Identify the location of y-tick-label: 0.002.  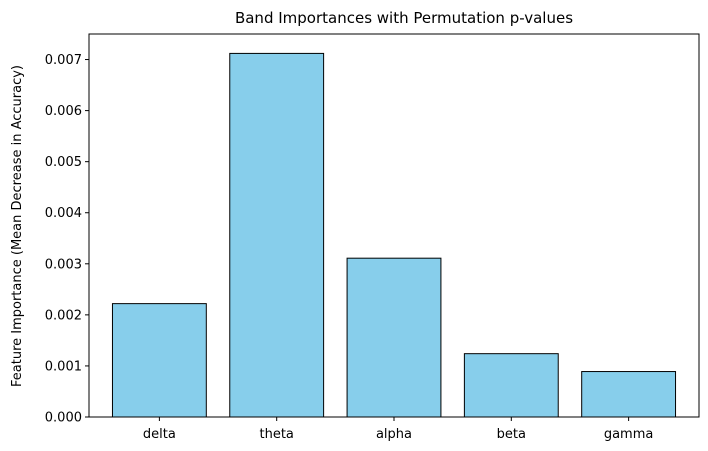
(63, 315).